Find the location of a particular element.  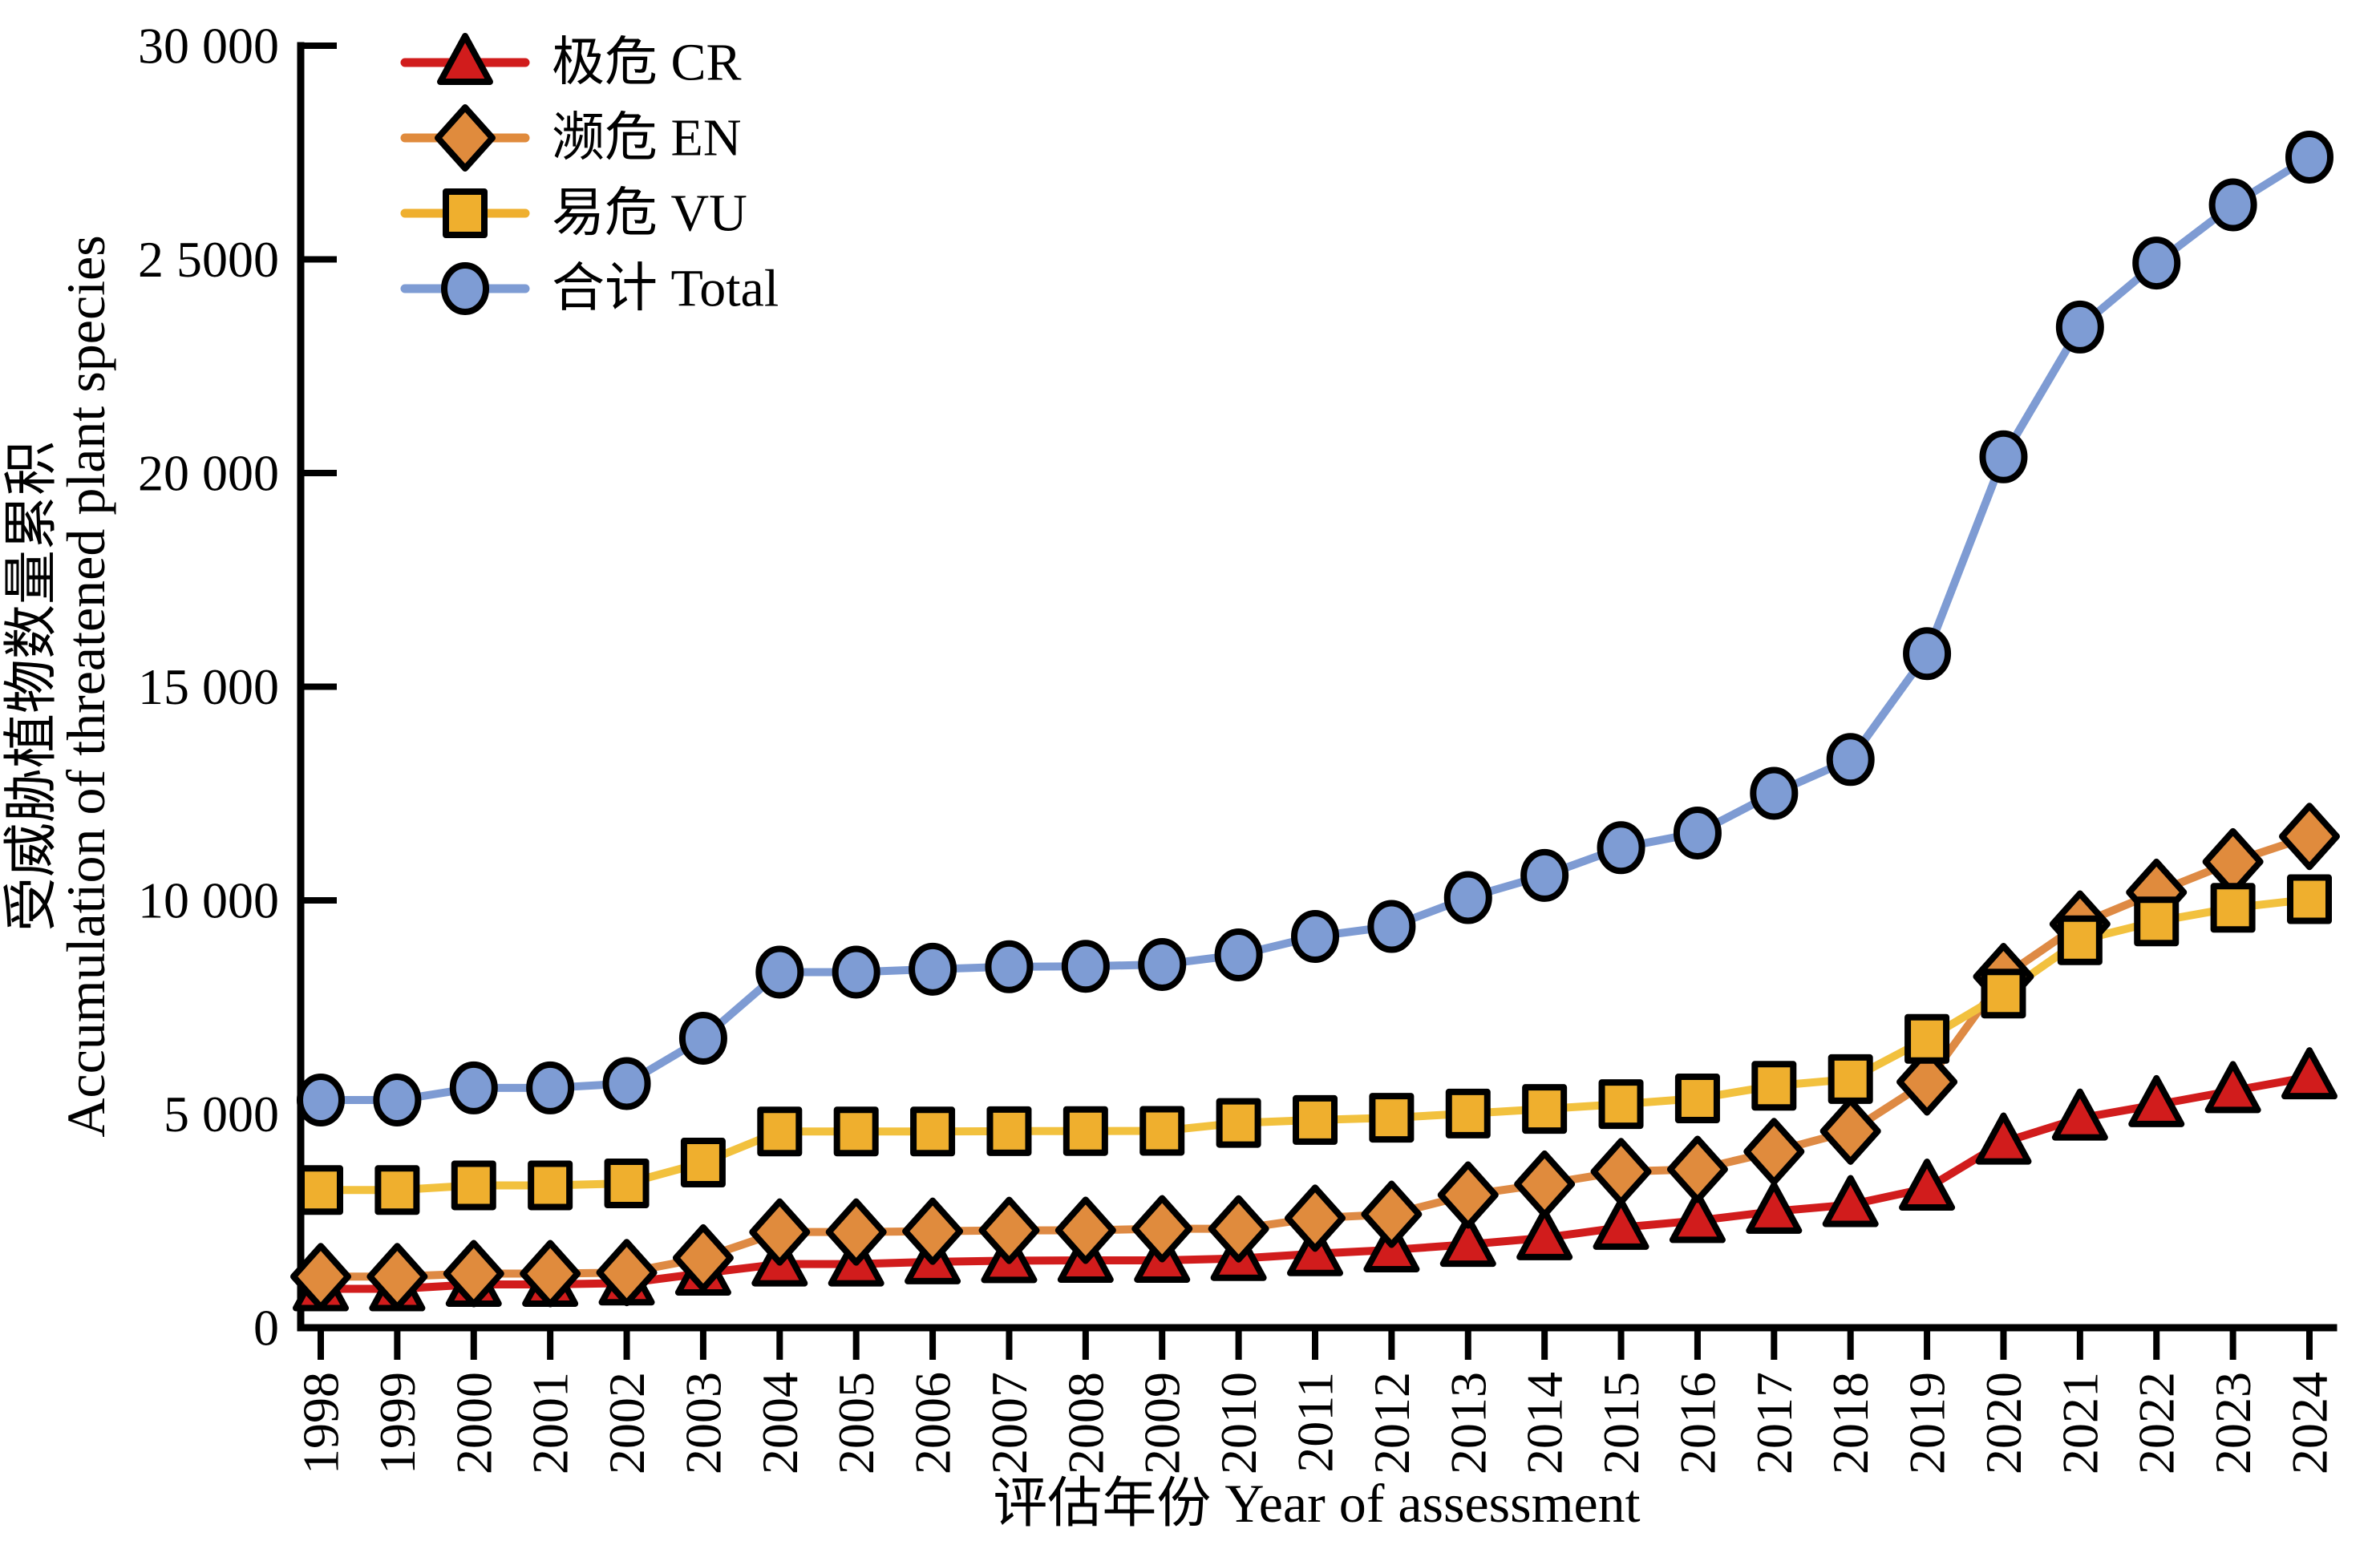

legend-item-vu: 易危 VU is located at coordinates (574, 213).